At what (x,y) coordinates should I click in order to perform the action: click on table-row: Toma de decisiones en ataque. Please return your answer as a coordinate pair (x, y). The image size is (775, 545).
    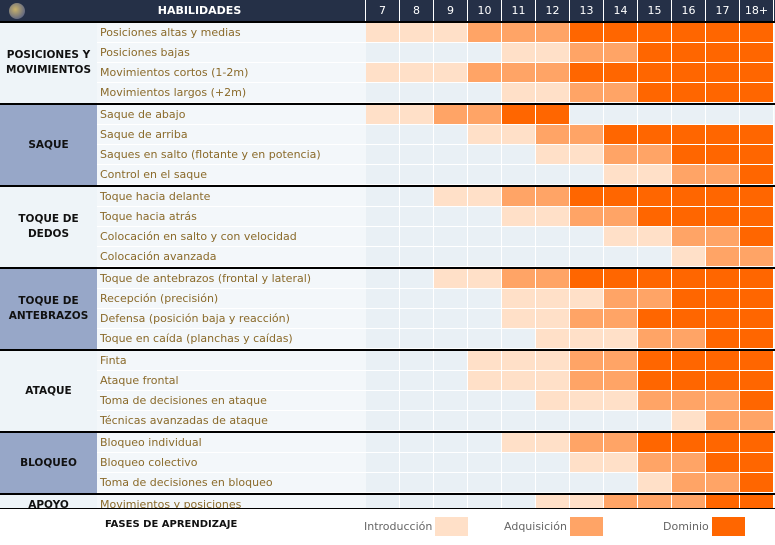
    Looking at the image, I should click on (436, 401).